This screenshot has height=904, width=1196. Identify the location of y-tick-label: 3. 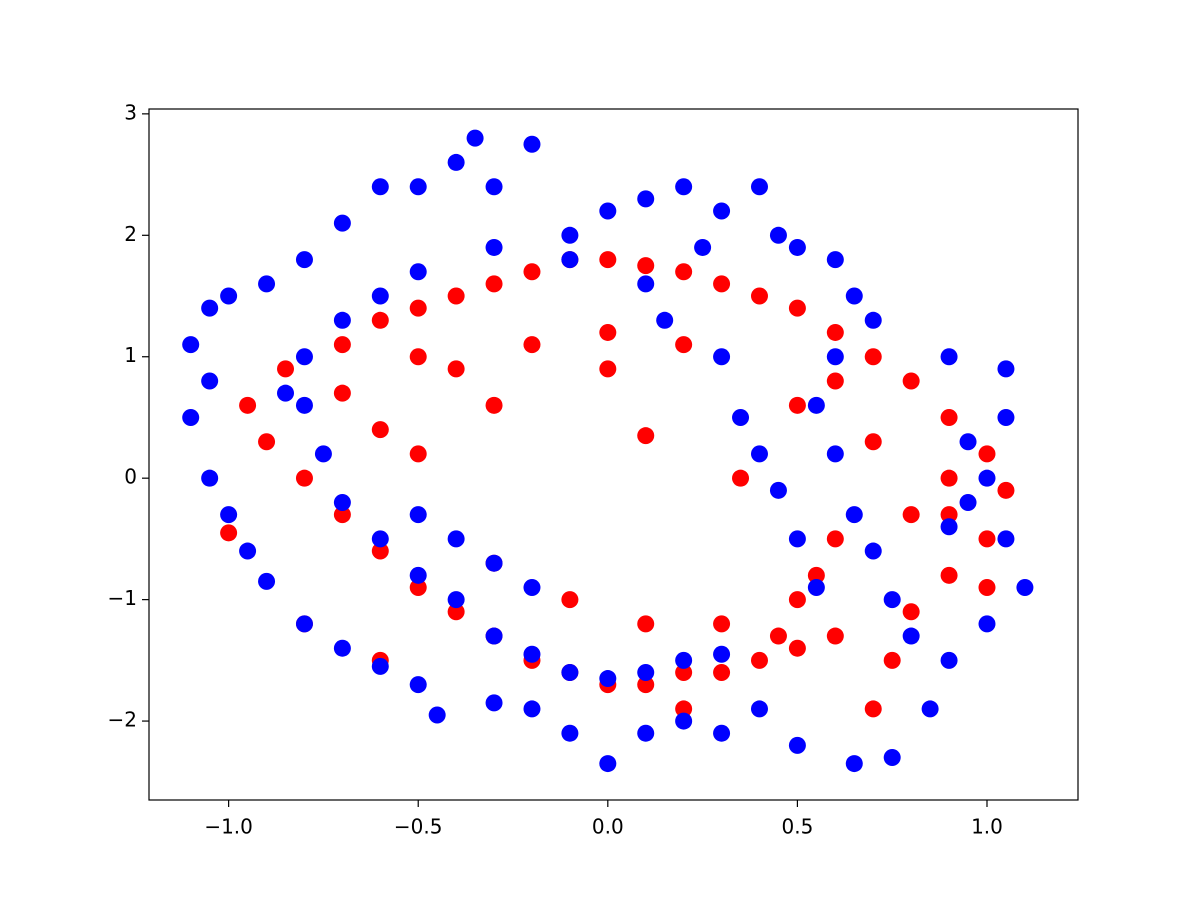
(130, 112).